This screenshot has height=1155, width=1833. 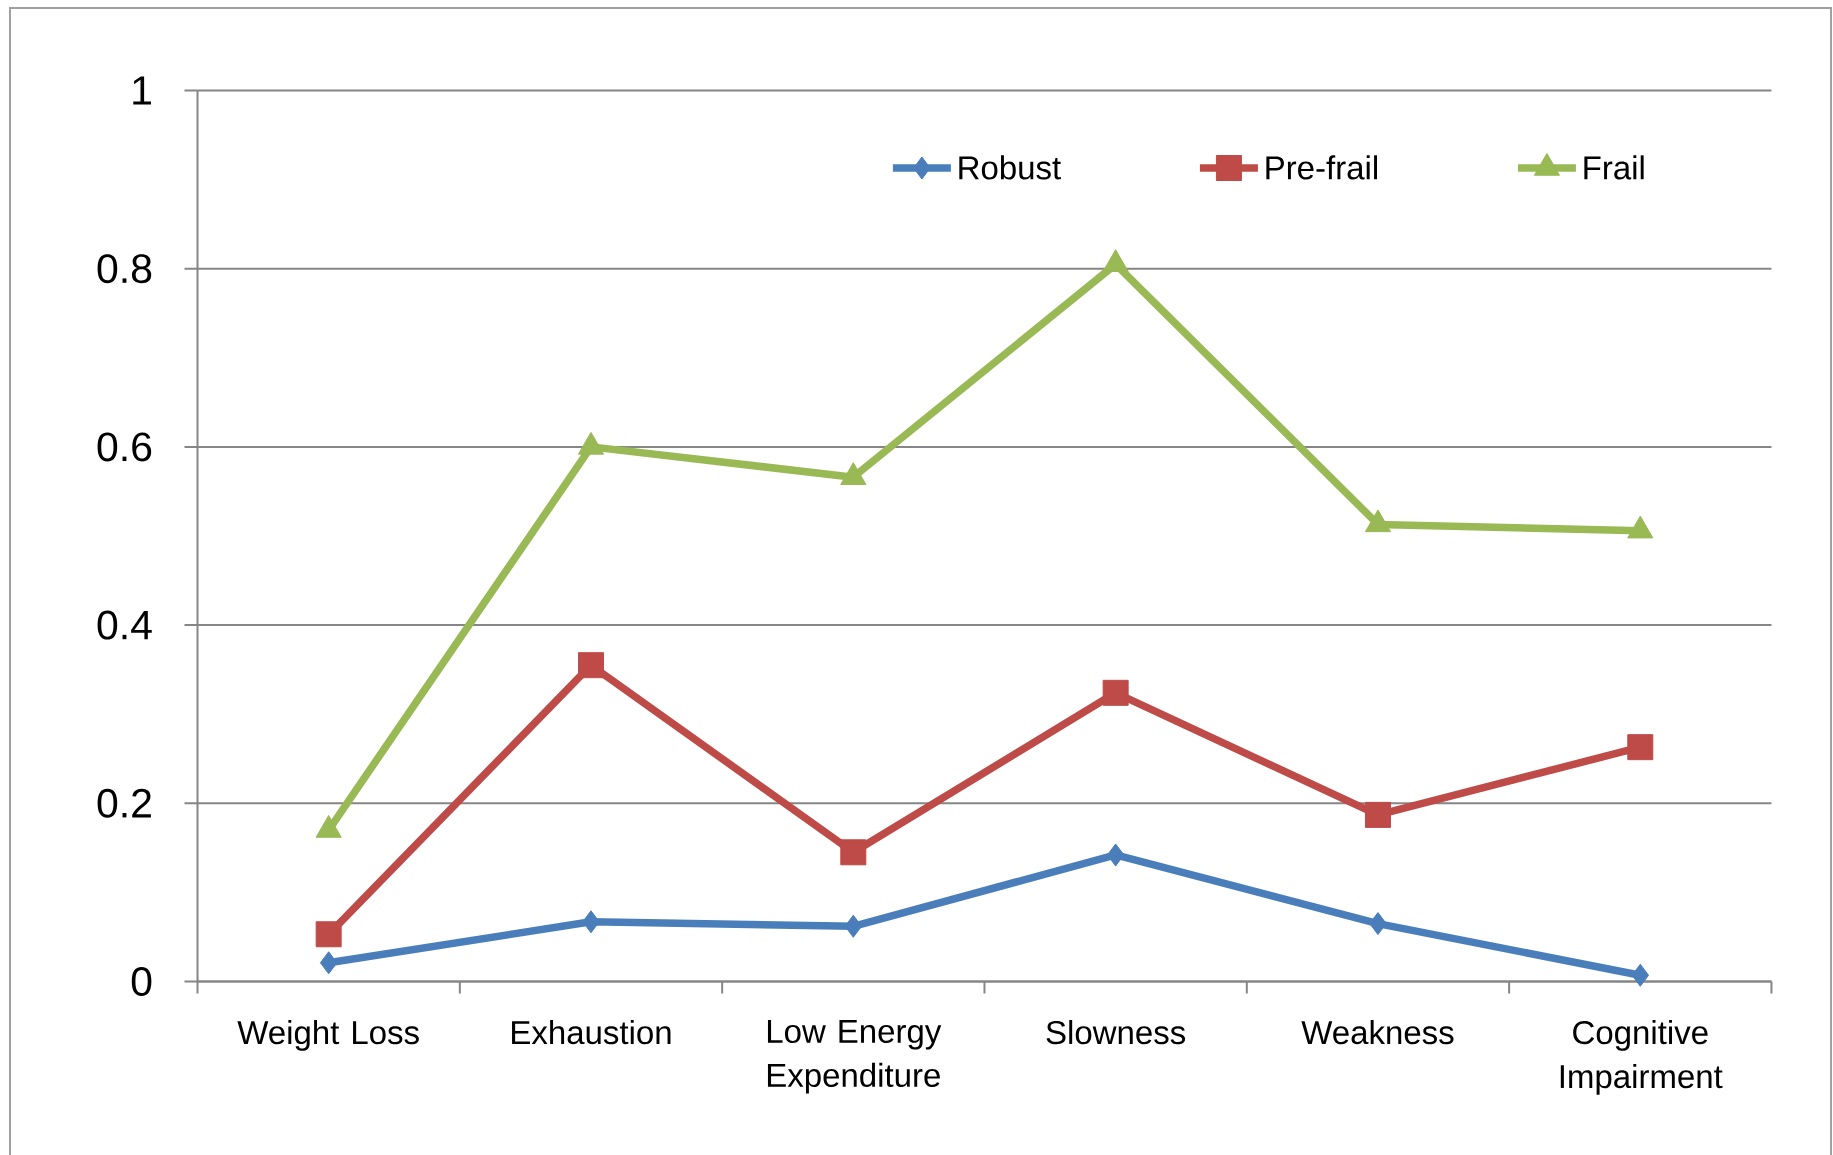 I want to click on y-tick-label: 0.6, so click(x=124, y=447).